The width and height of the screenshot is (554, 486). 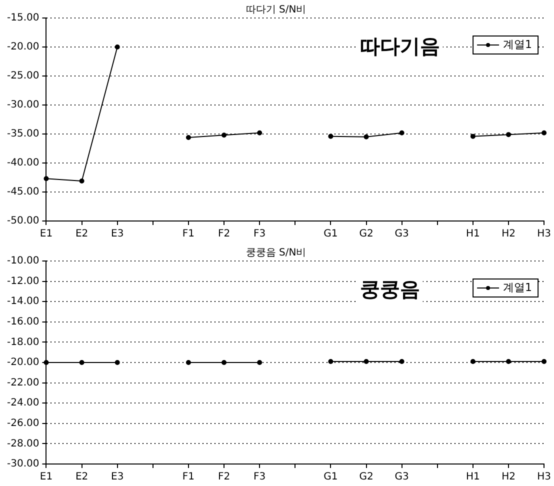 What do you see at coordinates (23, 322) in the screenshot?
I see `y-tick-label: -16.00` at bounding box center [23, 322].